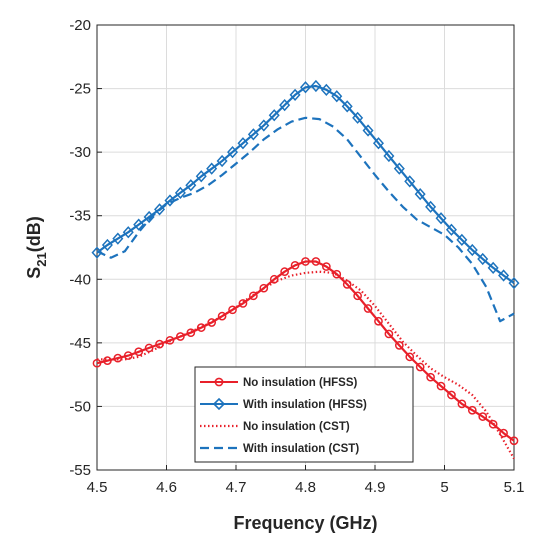 The image size is (539, 550). What do you see at coordinates (80, 470) in the screenshot?
I see `y-tick-label: -55` at bounding box center [80, 470].